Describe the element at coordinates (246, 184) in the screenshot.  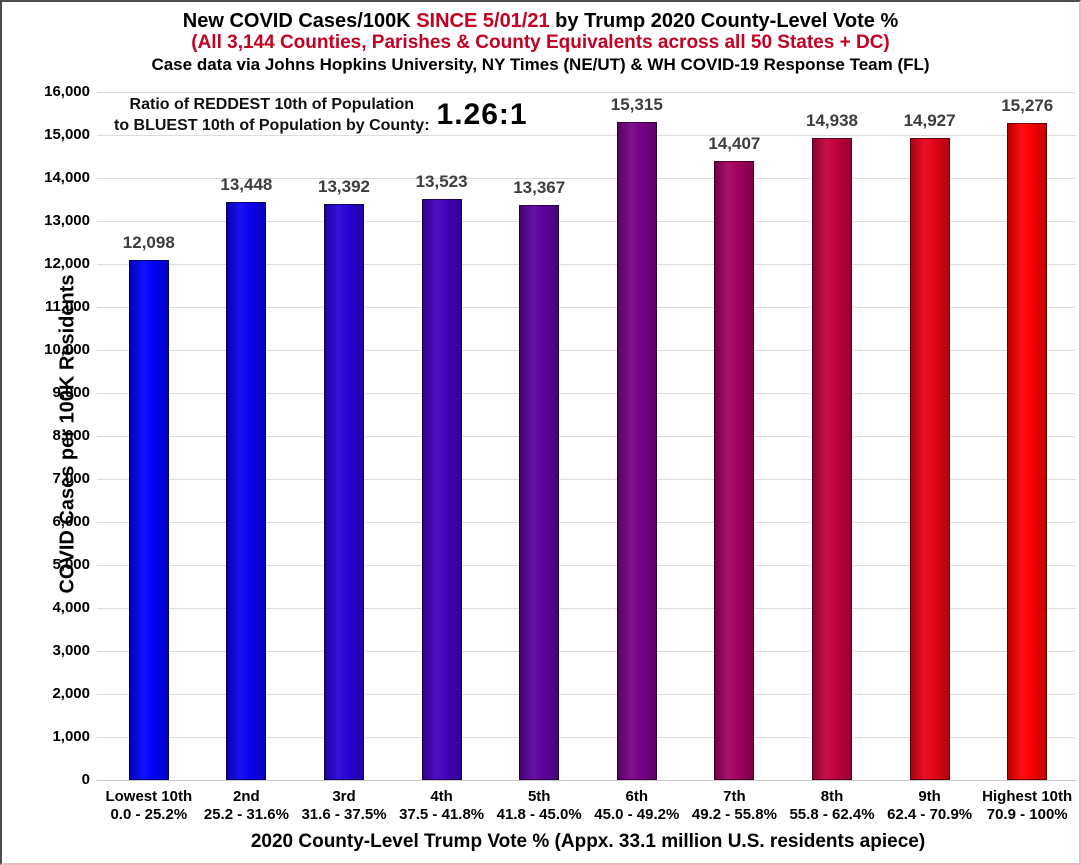
I see `bar-value-label: 13,448` at that location.